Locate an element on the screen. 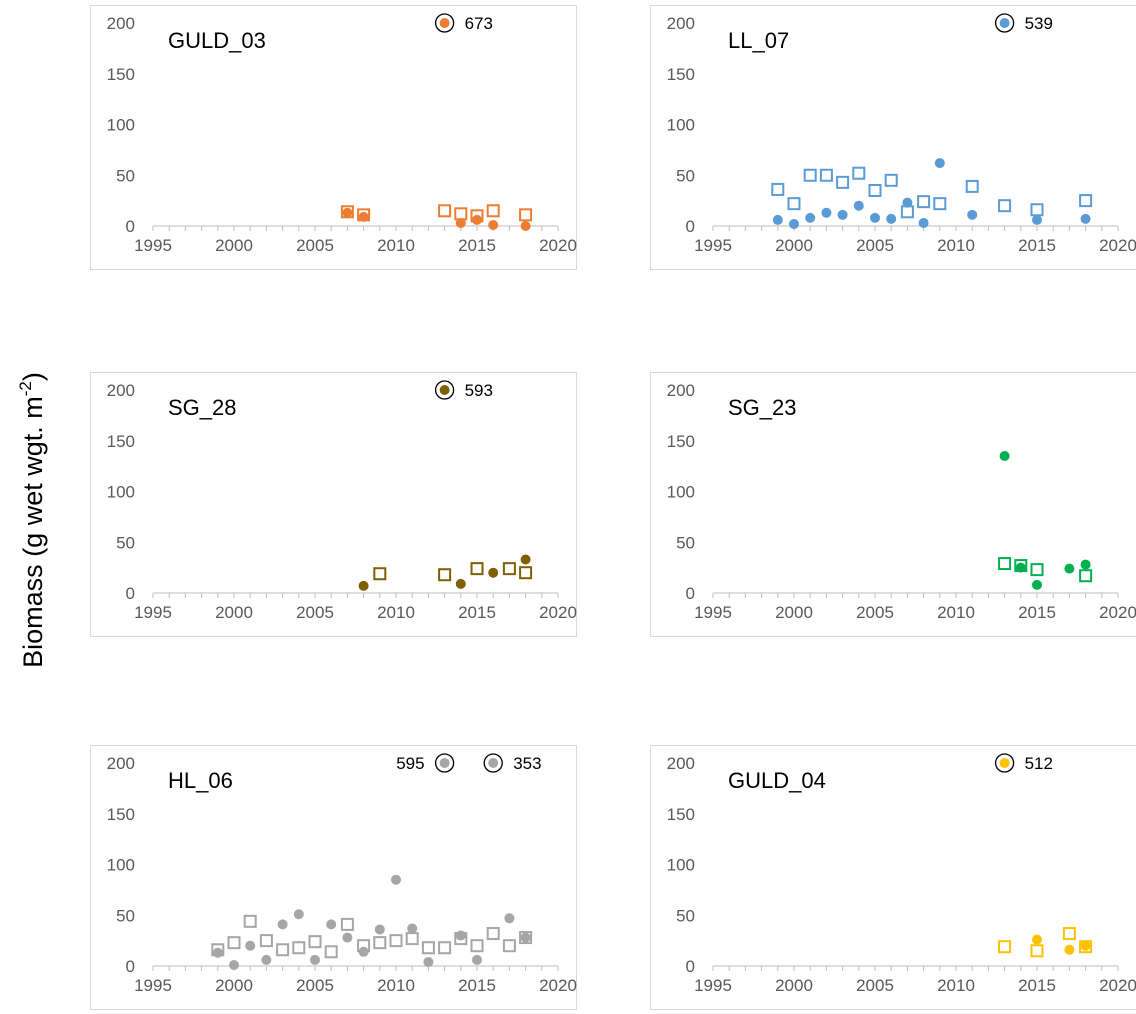 The image size is (1136, 1014). outlier-value-label: 673 is located at coordinates (479, 23).